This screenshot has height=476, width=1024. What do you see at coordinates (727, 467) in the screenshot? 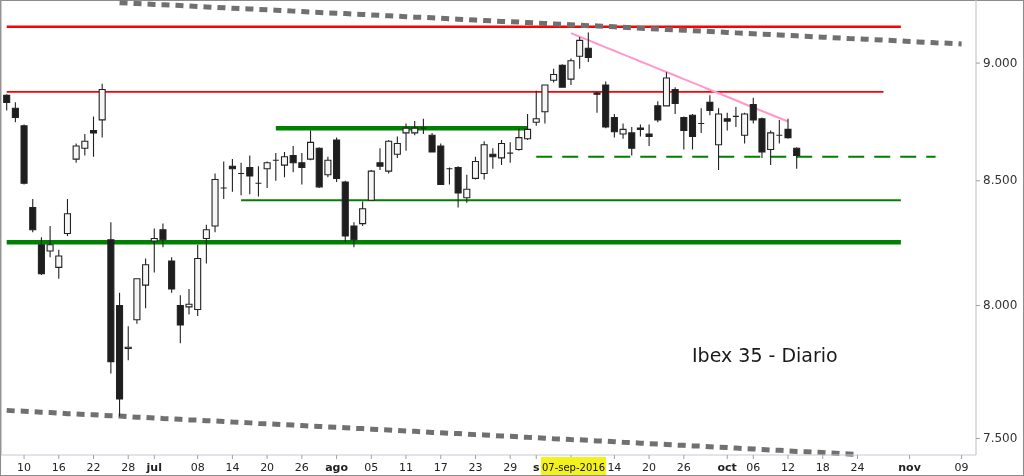
I see `x-tick-label: oct` at bounding box center [727, 467].